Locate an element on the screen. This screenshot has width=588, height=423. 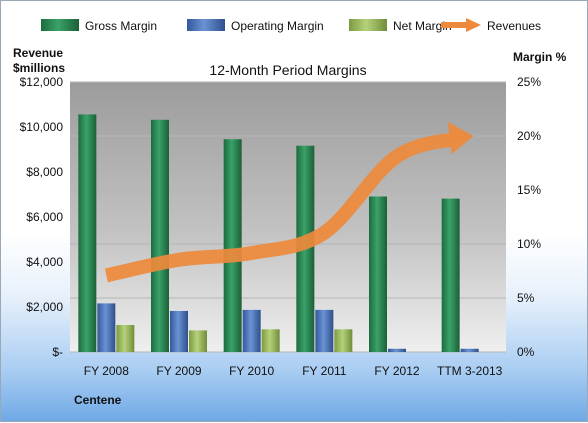
category-label: FY 2012 is located at coordinates (396, 371).